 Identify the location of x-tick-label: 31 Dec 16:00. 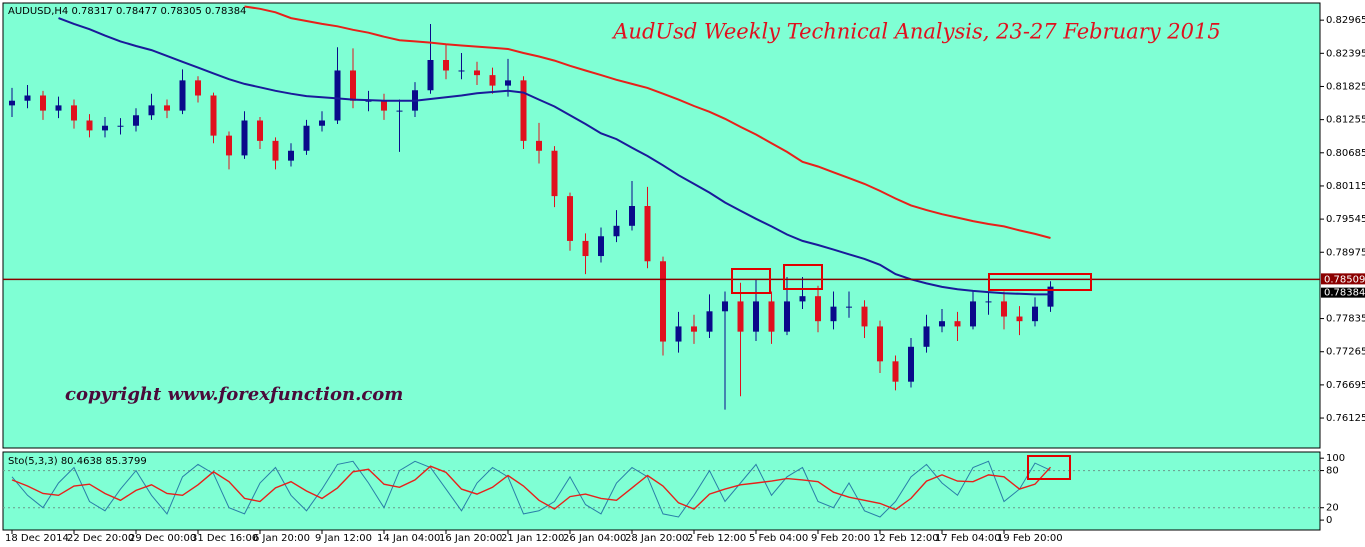
(224, 538).